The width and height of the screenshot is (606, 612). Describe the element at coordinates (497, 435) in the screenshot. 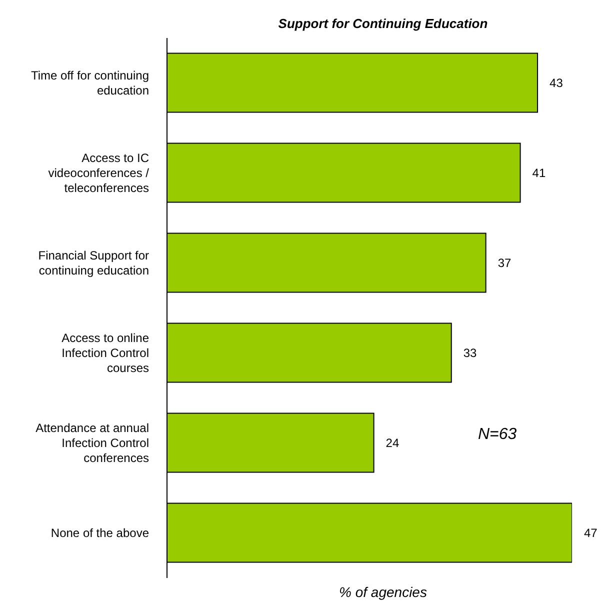

I see `annotation: N=63` at that location.